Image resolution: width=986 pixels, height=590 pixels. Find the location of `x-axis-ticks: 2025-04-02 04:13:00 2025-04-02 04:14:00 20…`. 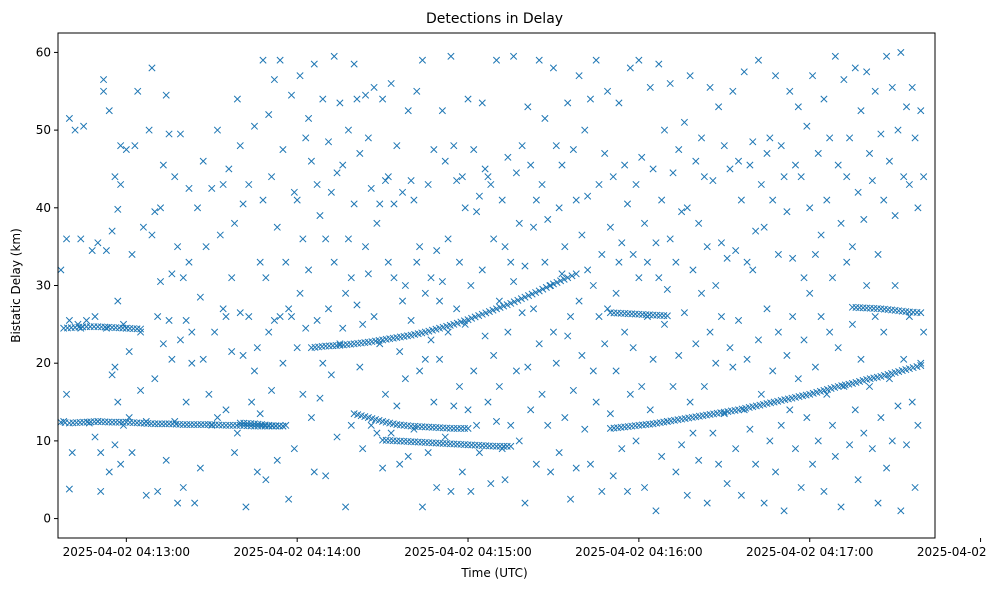

x-axis-ticks: 2025-04-02 04:13:00 2025-04-02 04:14:00 20… is located at coordinates (524, 548).